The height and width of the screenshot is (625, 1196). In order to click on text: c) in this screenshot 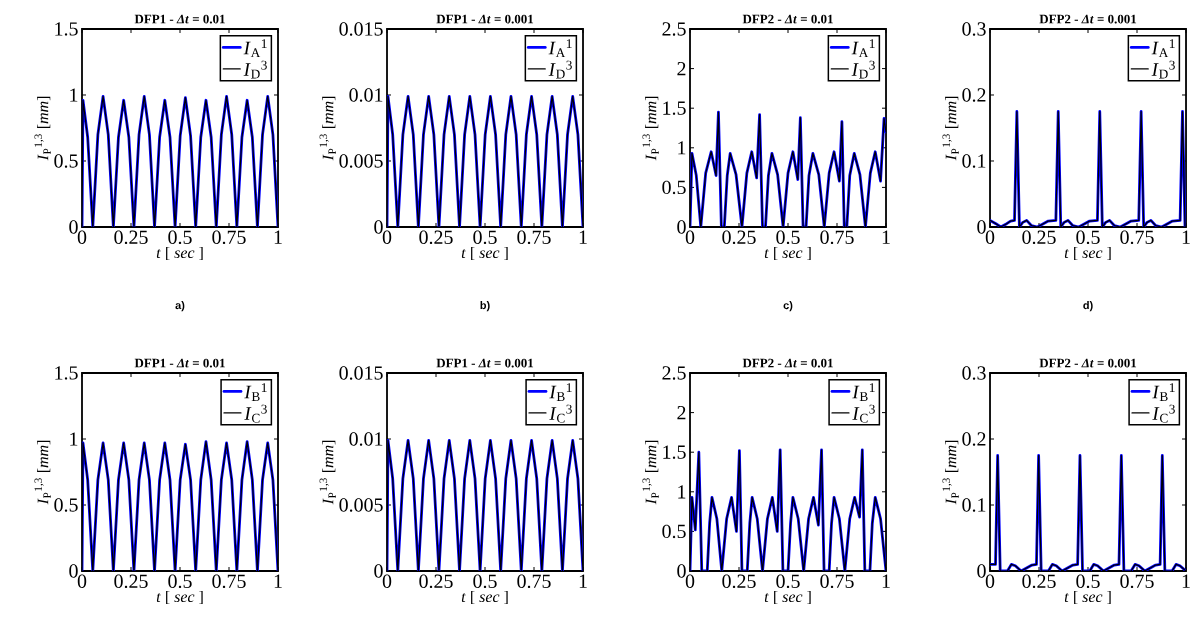, I will do `click(788, 306)`.